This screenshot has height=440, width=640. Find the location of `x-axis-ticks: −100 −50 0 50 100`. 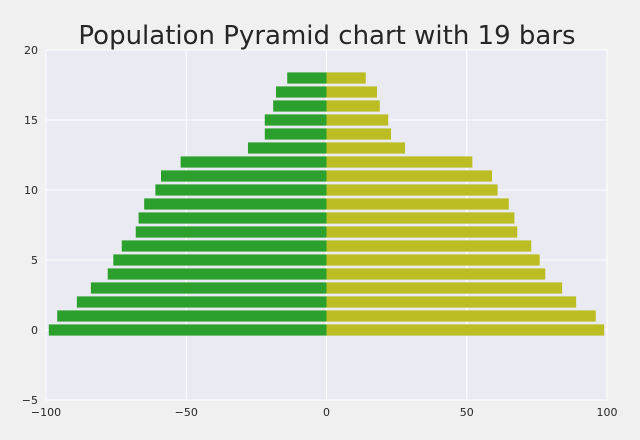

x-axis-ticks: −100 −50 0 50 100 is located at coordinates (324, 412).